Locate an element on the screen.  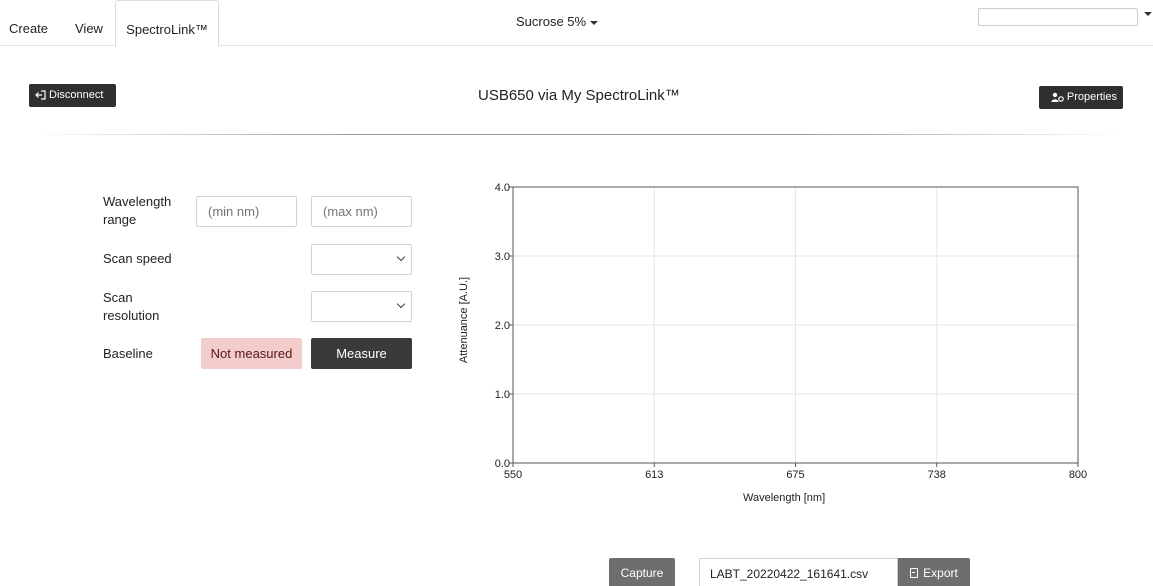
properties-label: Properties is located at coordinates (1091, 97).